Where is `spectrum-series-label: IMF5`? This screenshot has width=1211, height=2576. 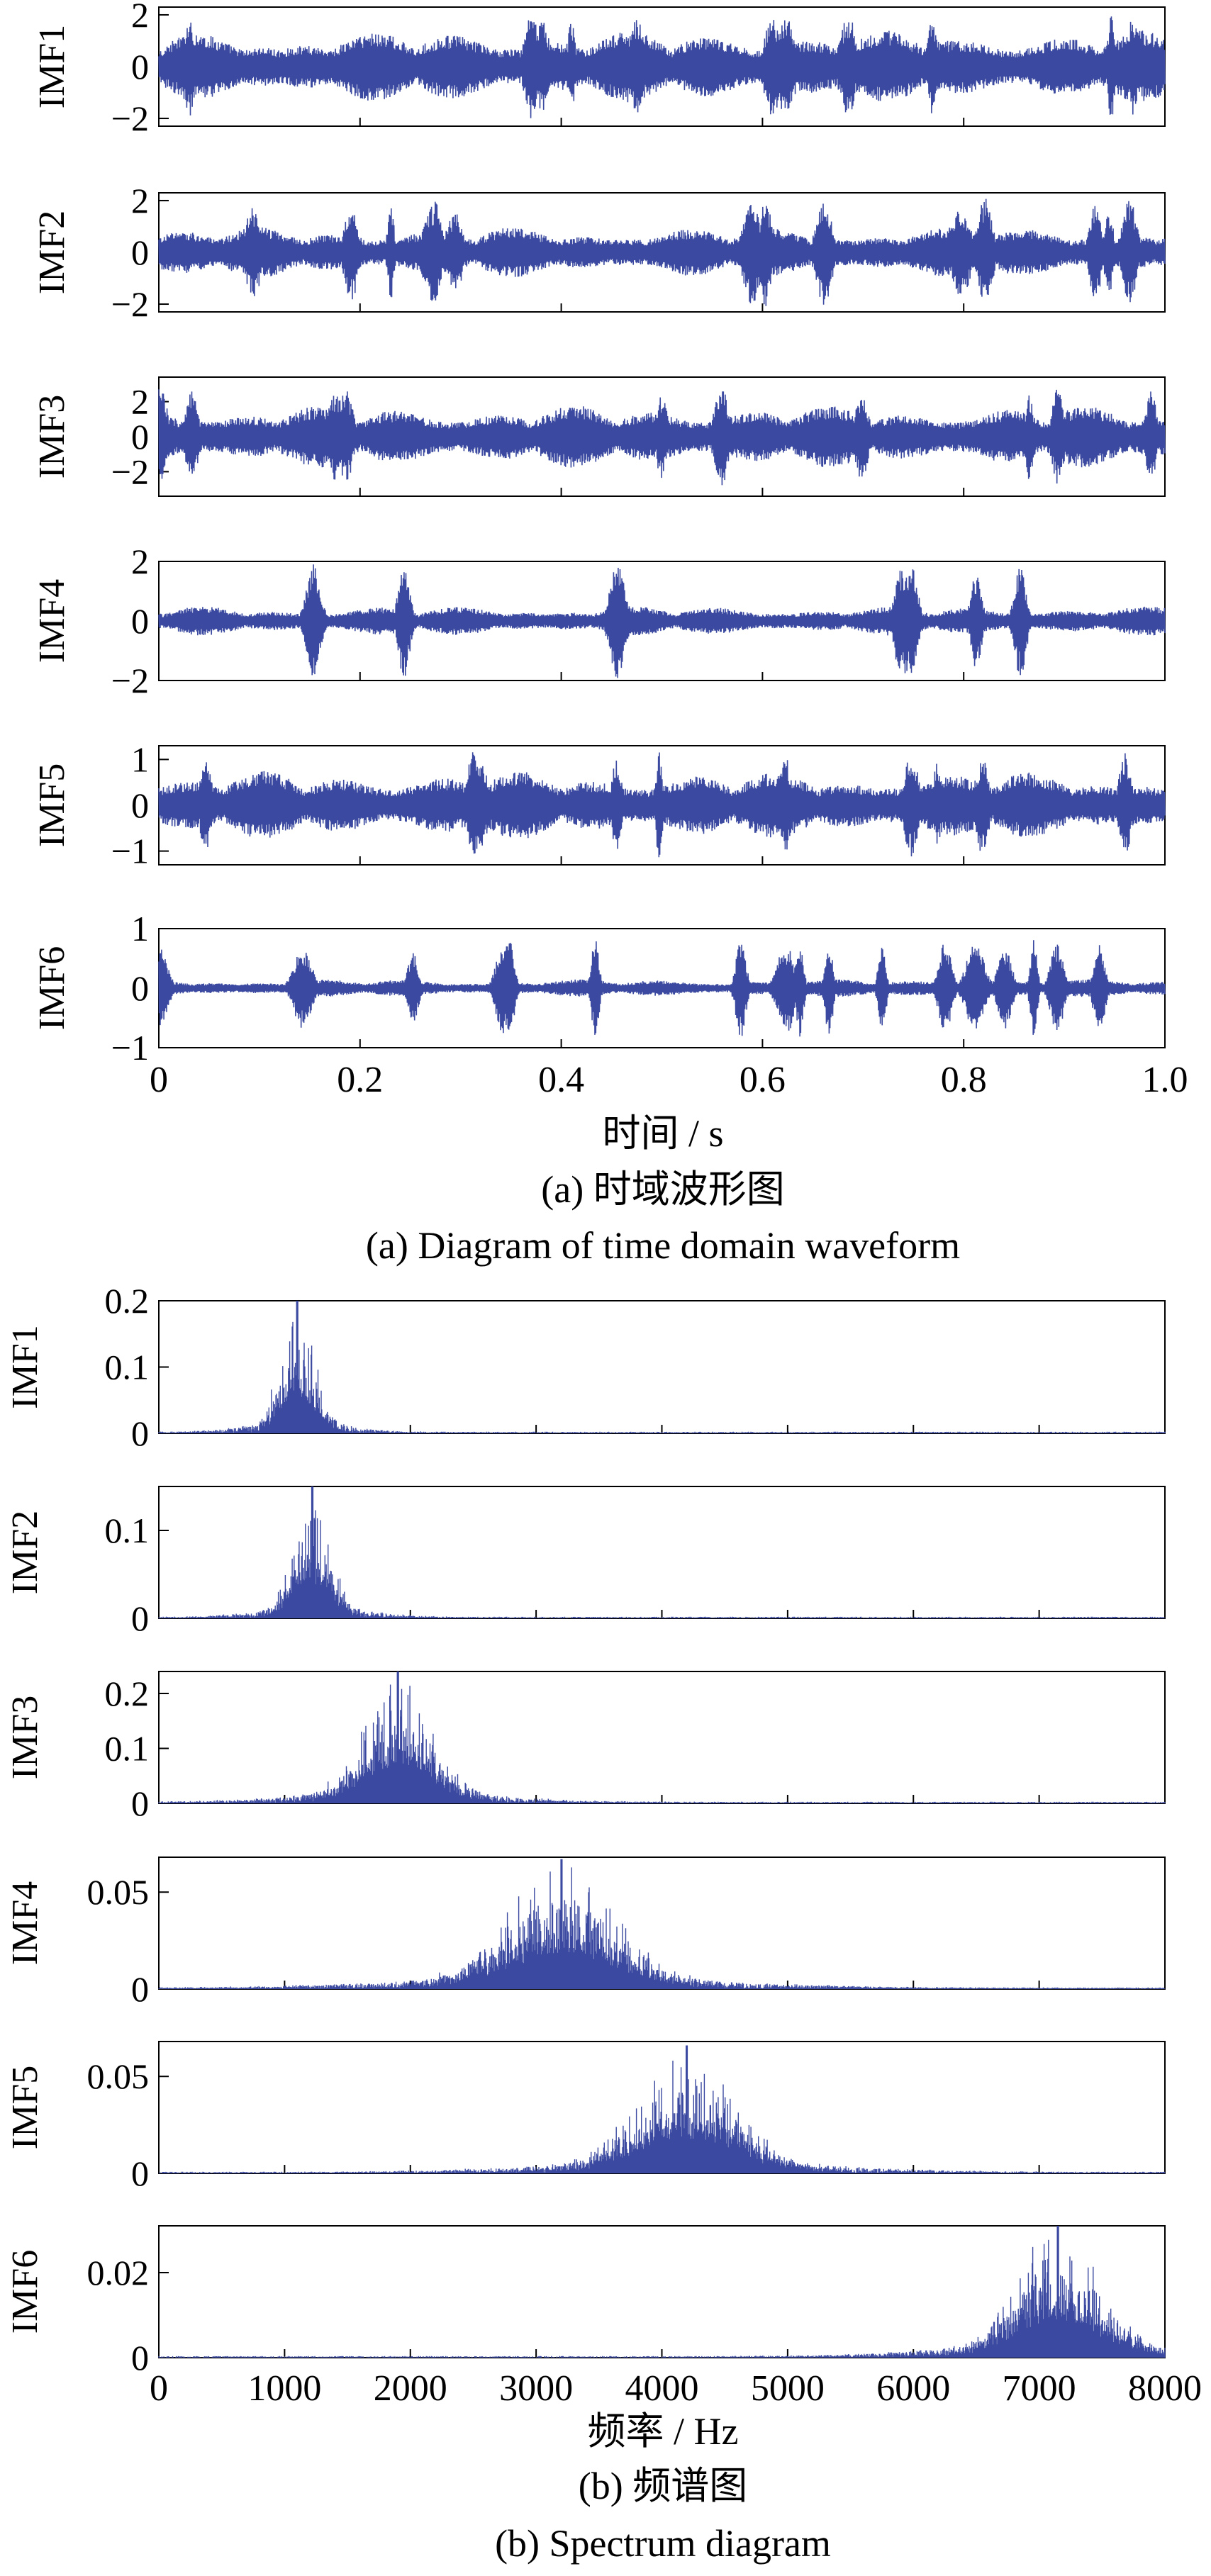
spectrum-series-label: IMF5 is located at coordinates (25, 2107).